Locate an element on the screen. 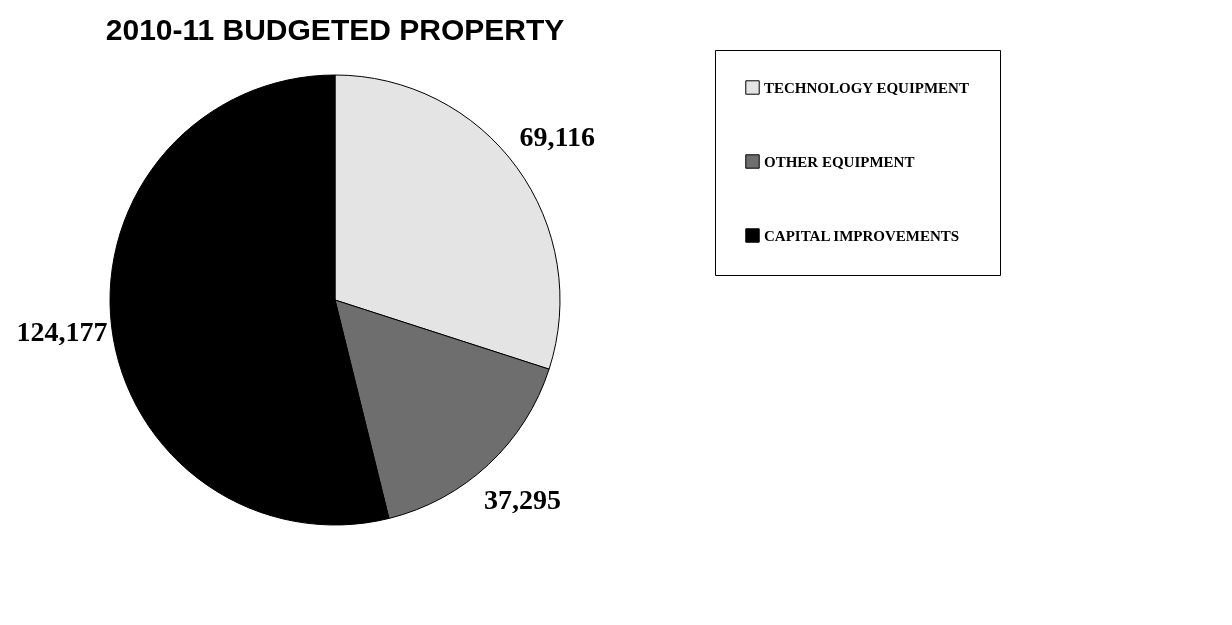  data-label: 124,177 is located at coordinates (62, 332).